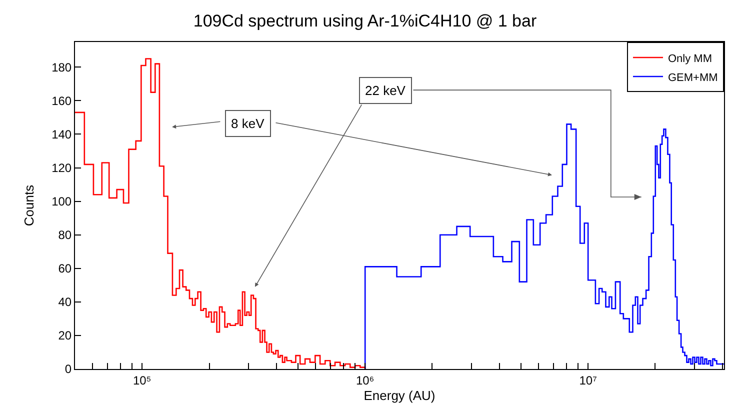  Describe the element at coordinates (365, 20) in the screenshot. I see `chart-title: 109Cd spectrum using Ar-1%iC4H10 @ 1 bar` at that location.